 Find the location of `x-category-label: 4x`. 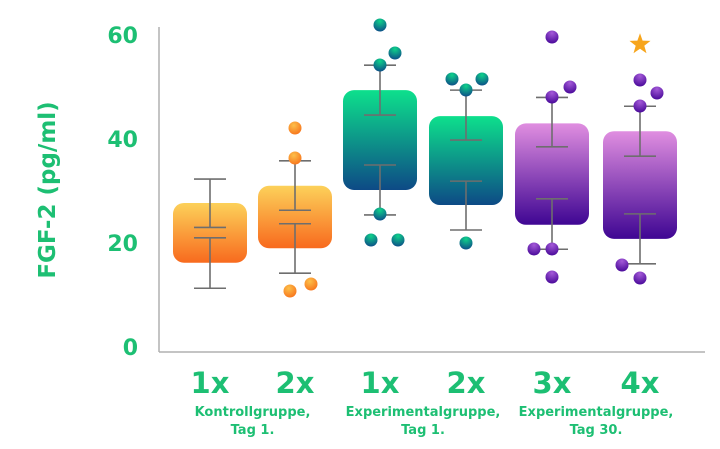

x-category-label: 4x is located at coordinates (640, 383).